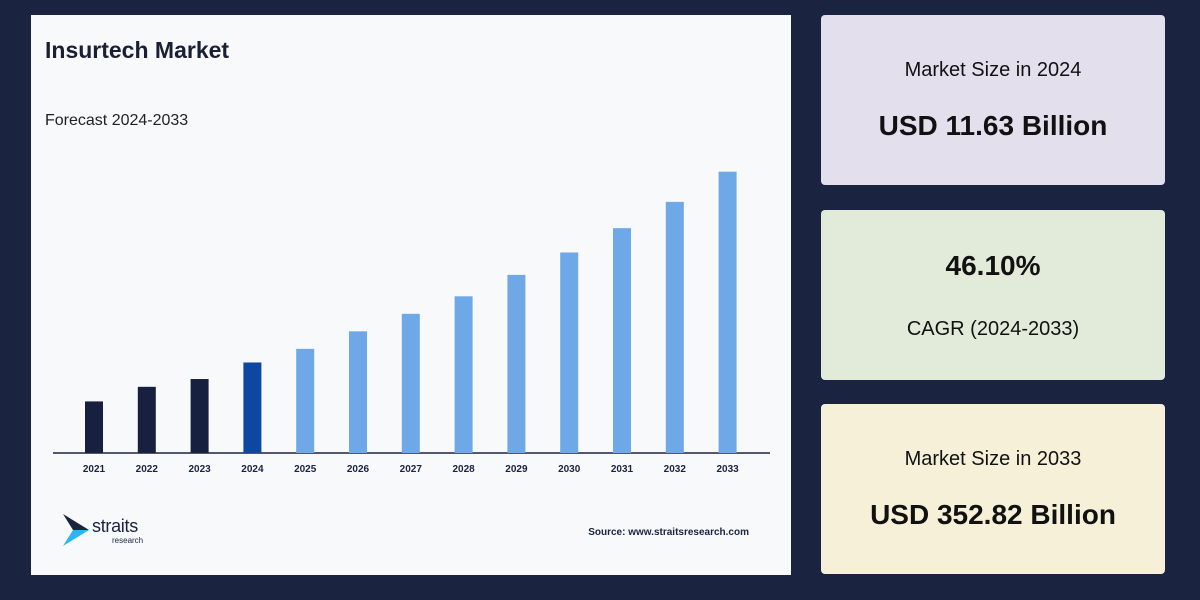  Describe the element at coordinates (199, 416) in the screenshot. I see `bar-2023` at that location.